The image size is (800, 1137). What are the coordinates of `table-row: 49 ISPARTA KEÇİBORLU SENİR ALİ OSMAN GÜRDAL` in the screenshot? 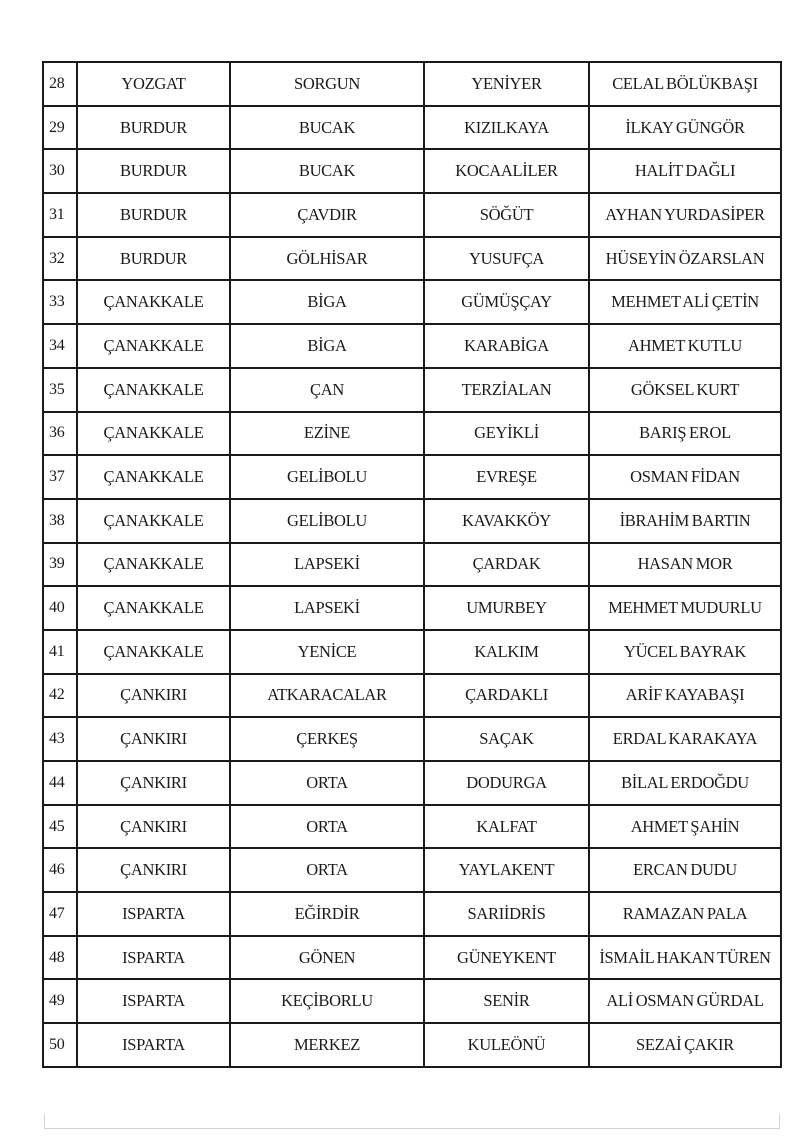 It's located at (412, 1001).